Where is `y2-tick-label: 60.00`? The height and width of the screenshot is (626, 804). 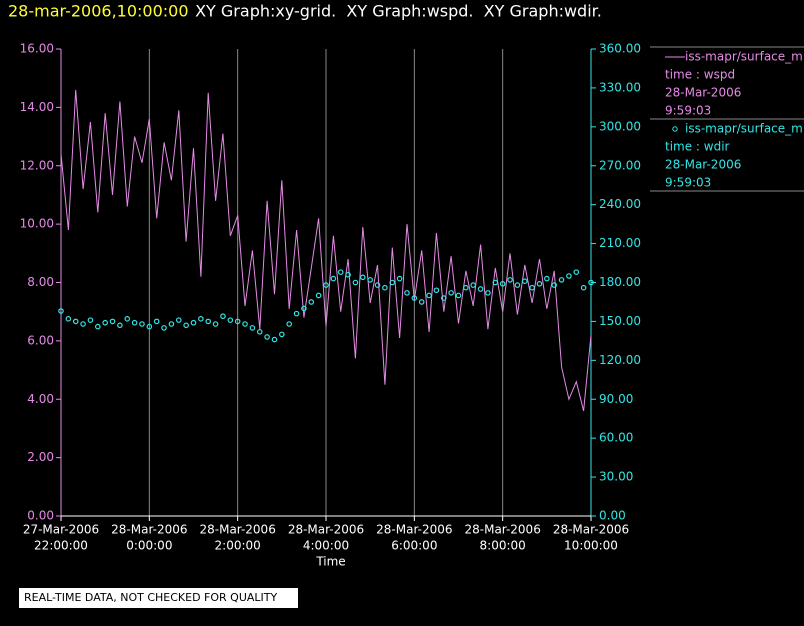 y2-tick-label: 60.00 is located at coordinates (616, 438).